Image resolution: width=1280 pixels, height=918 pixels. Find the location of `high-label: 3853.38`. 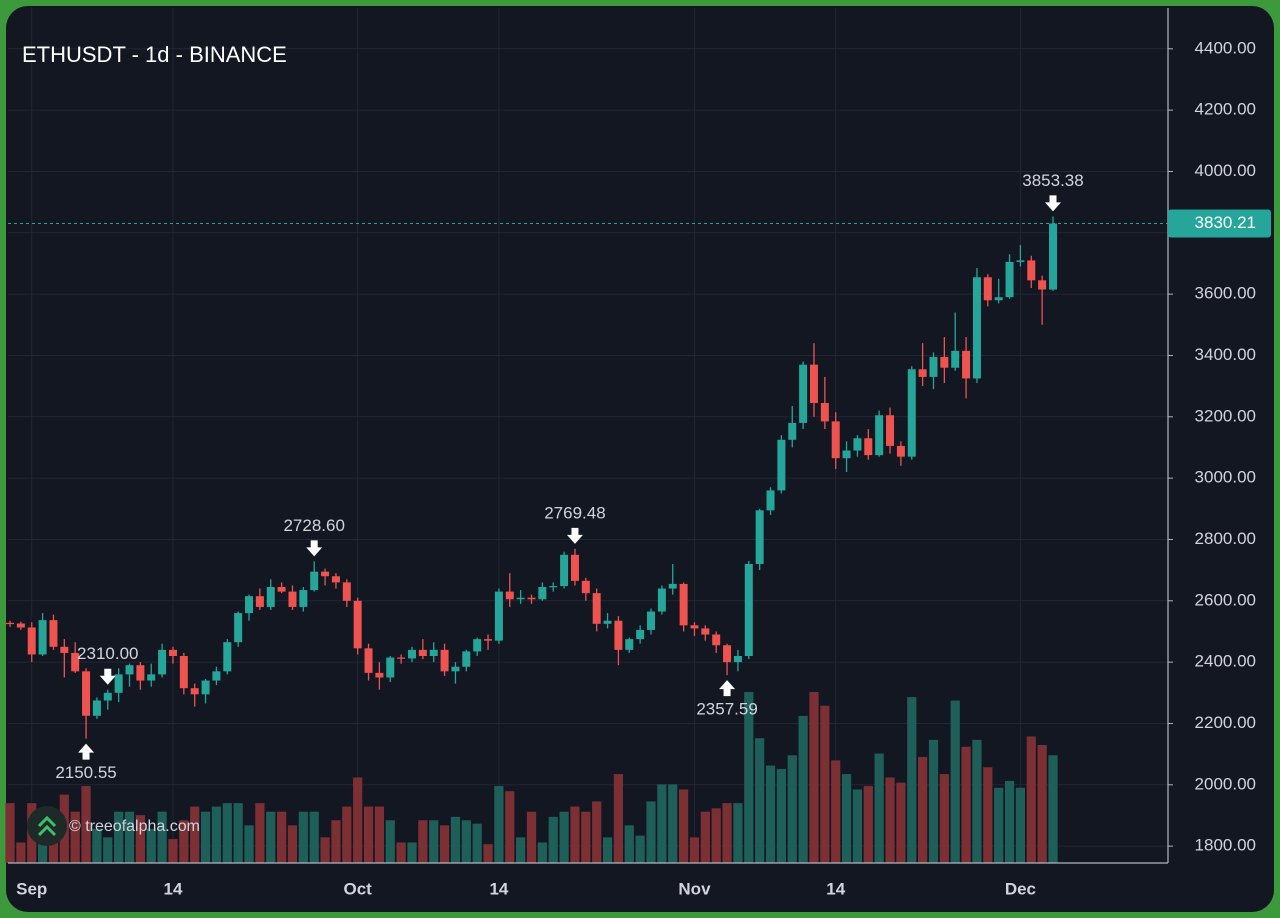

high-label: 3853.38 is located at coordinates (1052, 180).